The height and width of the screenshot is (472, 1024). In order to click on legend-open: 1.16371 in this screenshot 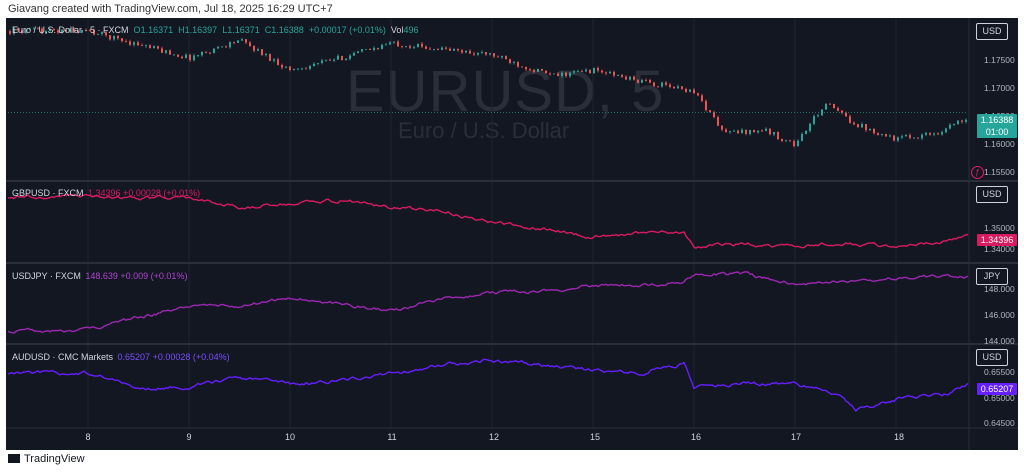, I will do `click(157, 30)`.